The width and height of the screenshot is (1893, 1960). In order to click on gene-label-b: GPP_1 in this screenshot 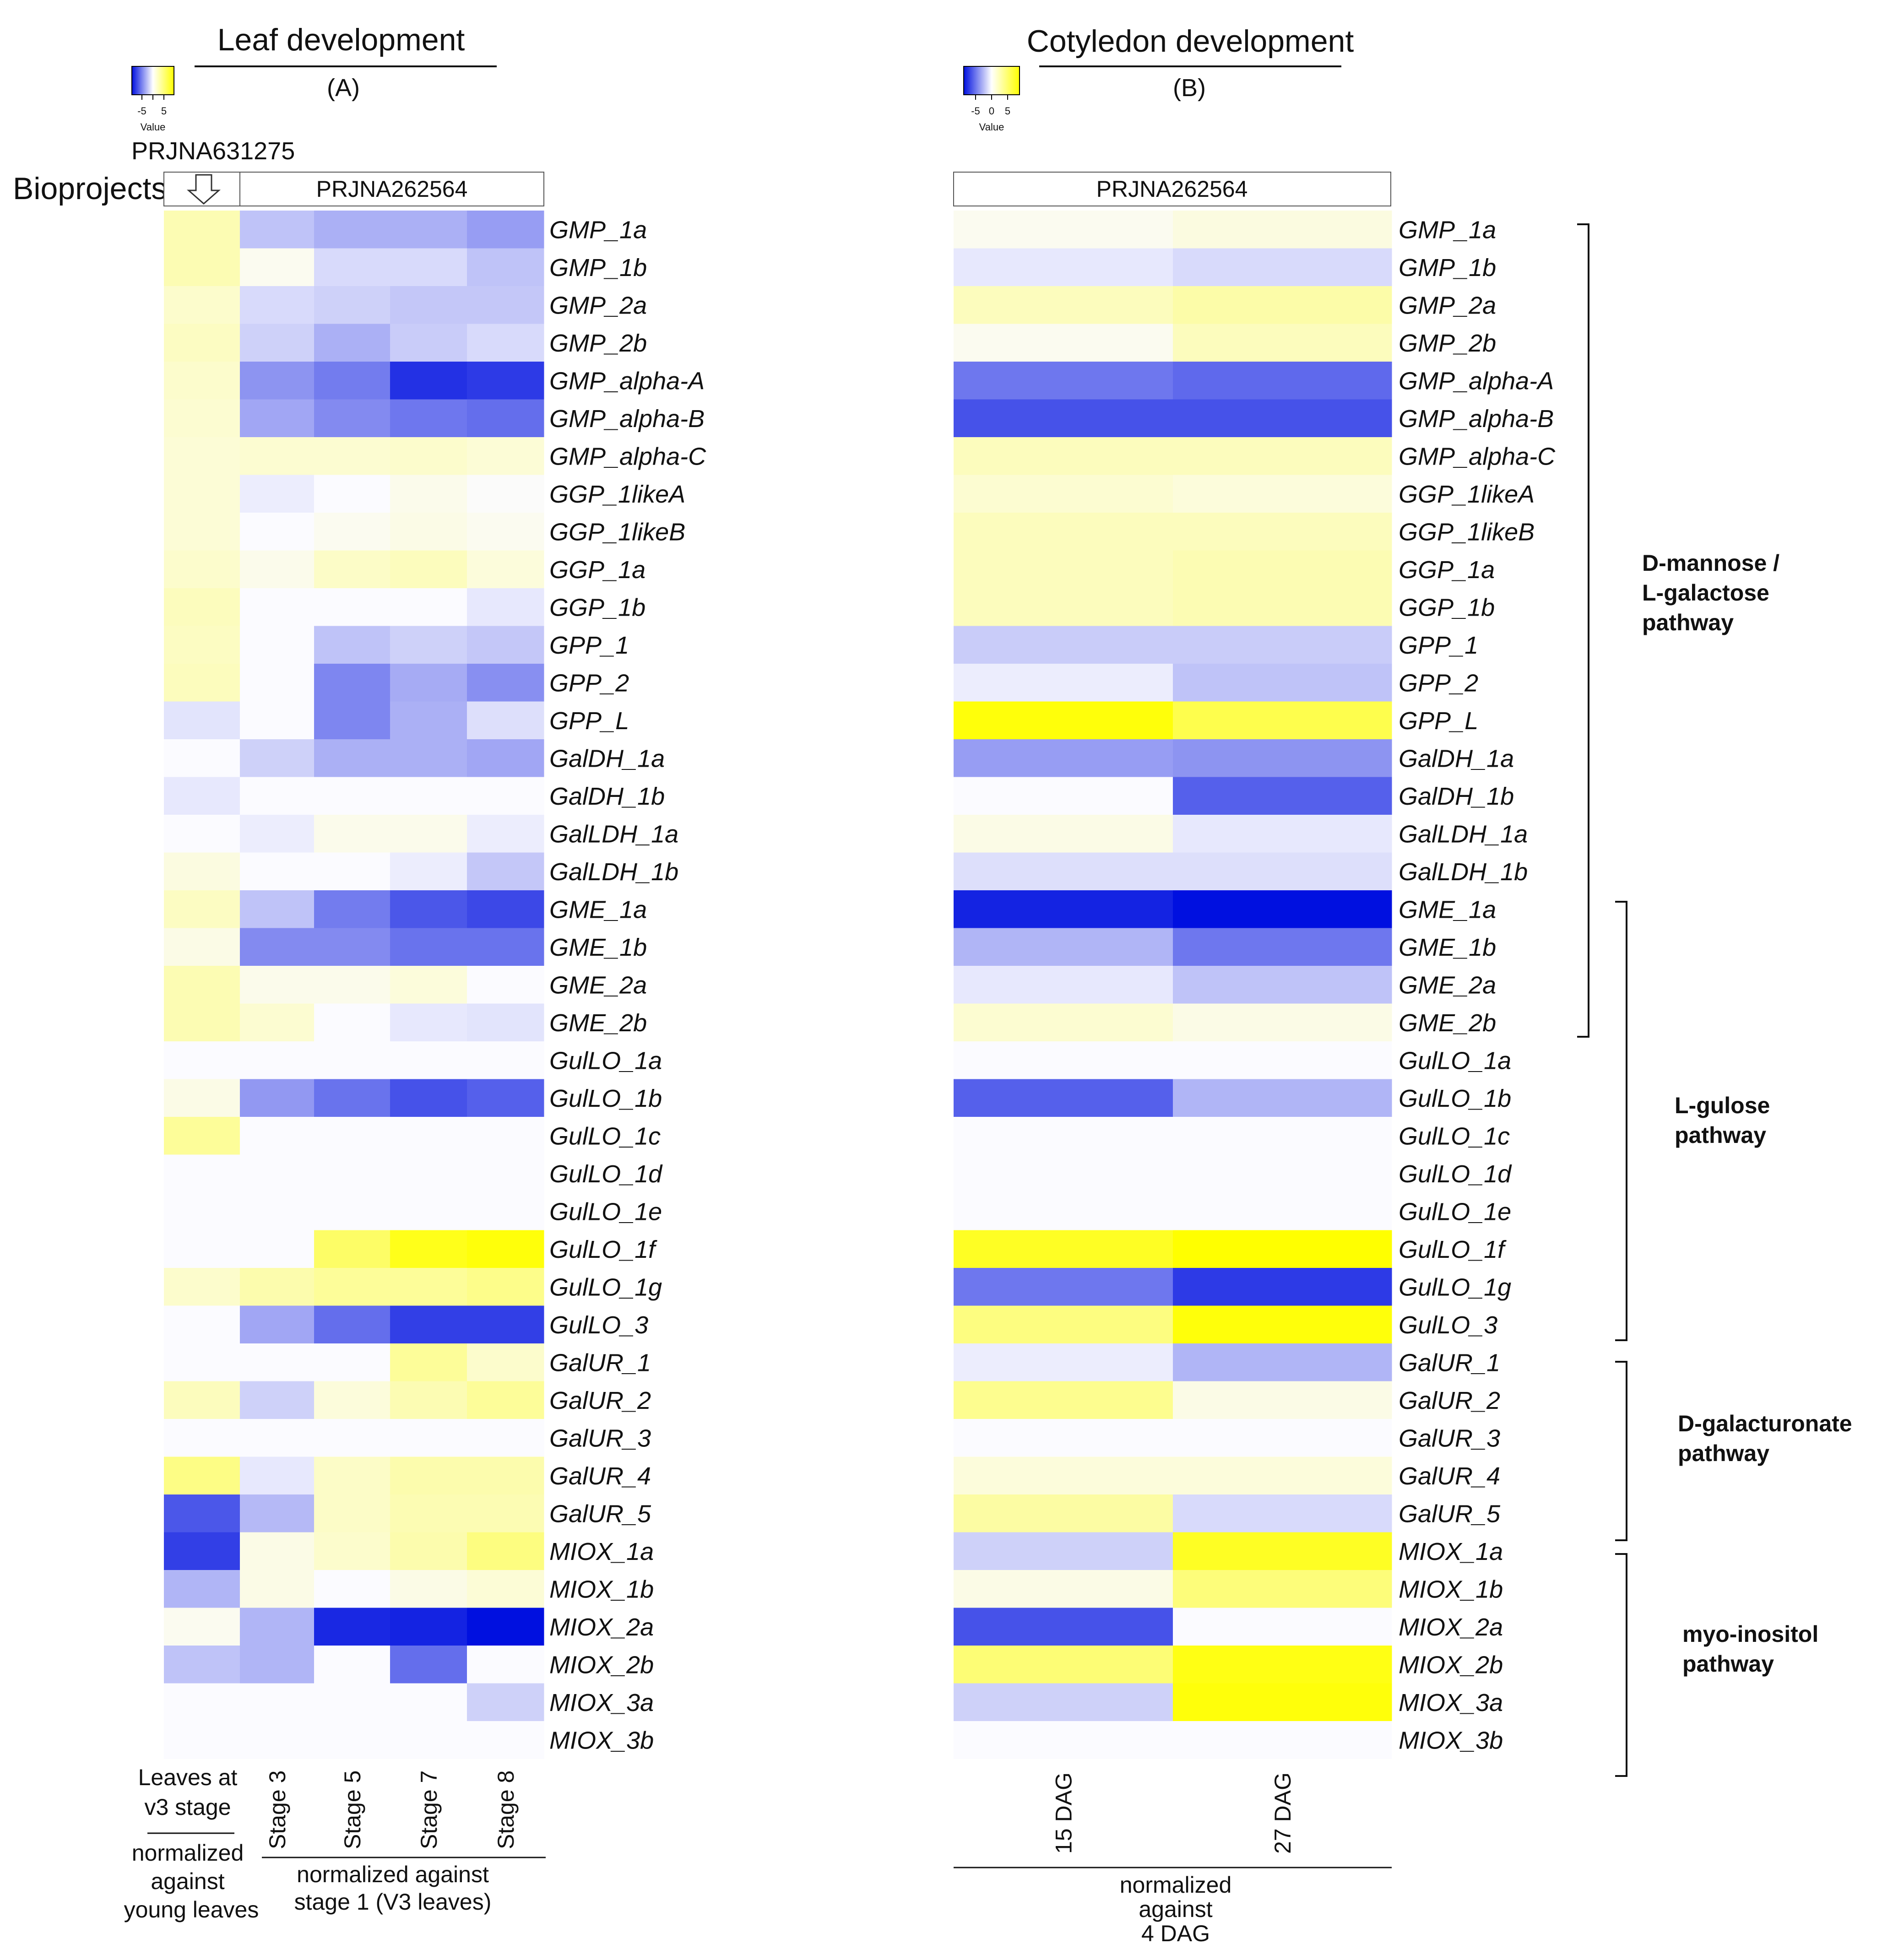, I will do `click(1438, 645)`.